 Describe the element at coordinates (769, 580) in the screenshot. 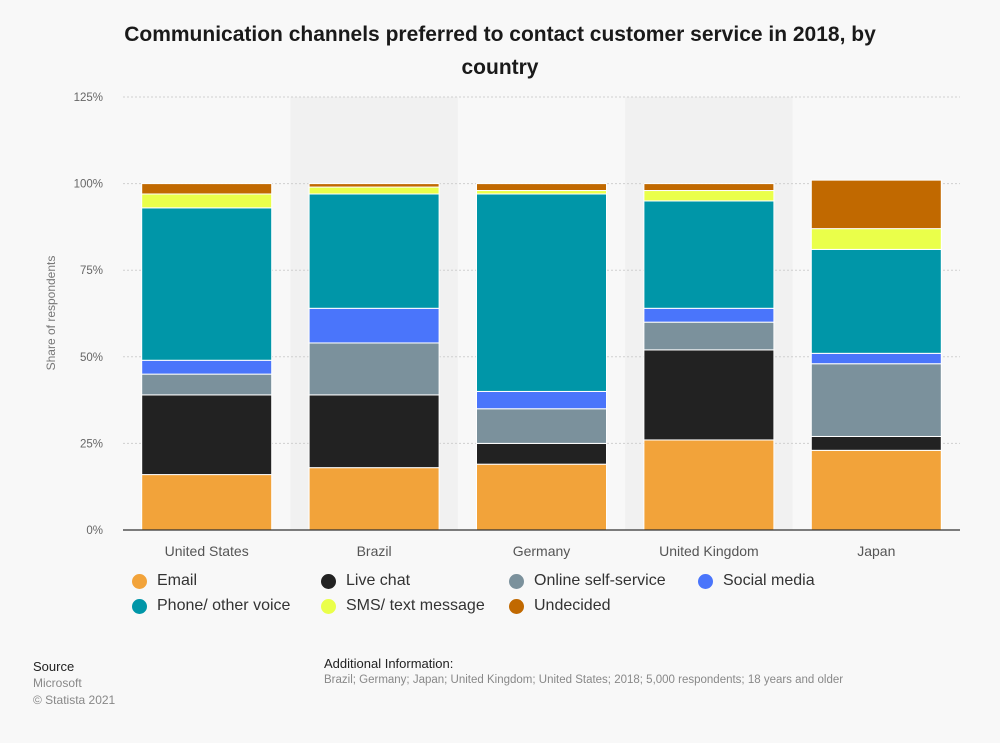

I see `legend-label: Social media` at that location.